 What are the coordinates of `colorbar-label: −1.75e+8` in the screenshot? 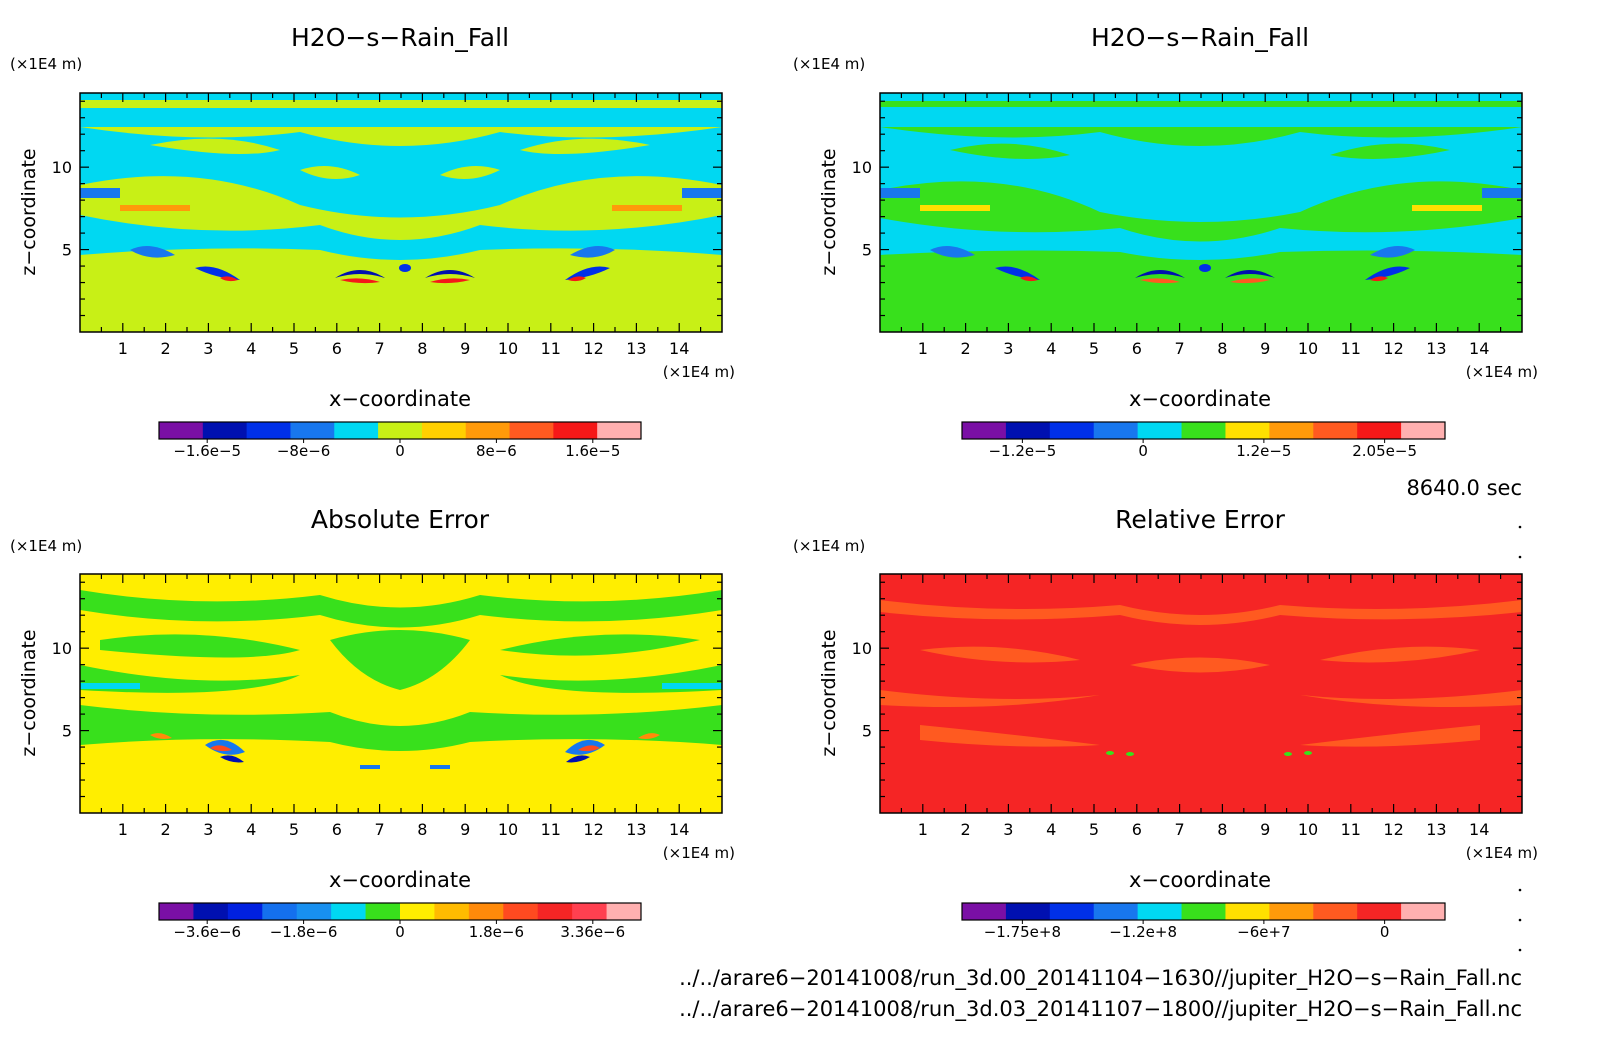 It's located at (1022, 932).